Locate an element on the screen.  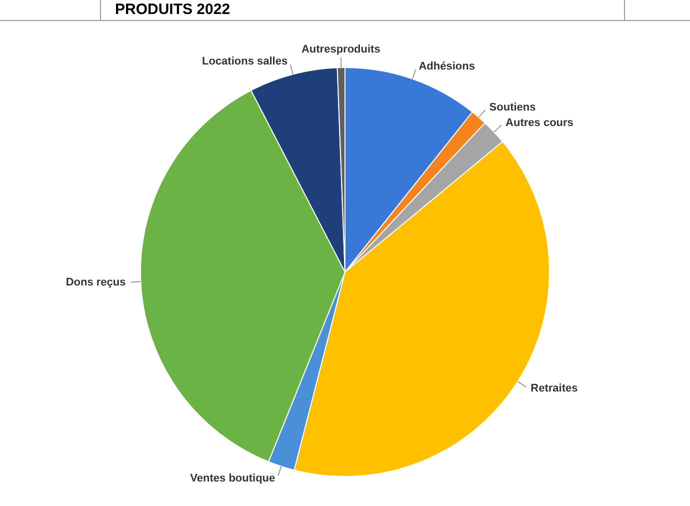
slice-label: Locations salles is located at coordinates (245, 62).